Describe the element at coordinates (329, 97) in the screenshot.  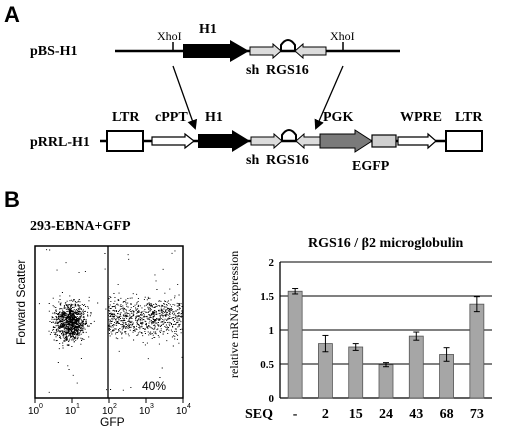
I see `insertion-arrow-right` at that location.